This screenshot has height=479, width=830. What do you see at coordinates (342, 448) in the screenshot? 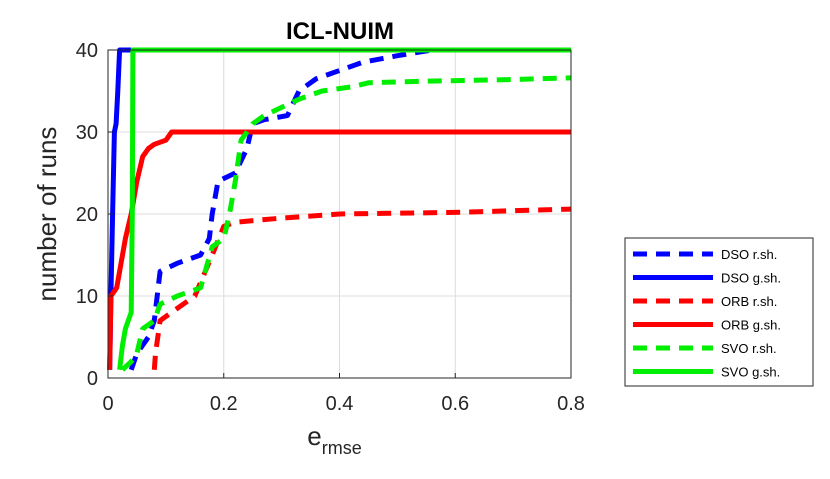
I see `x-axis-label-subscript: rmse` at bounding box center [342, 448].